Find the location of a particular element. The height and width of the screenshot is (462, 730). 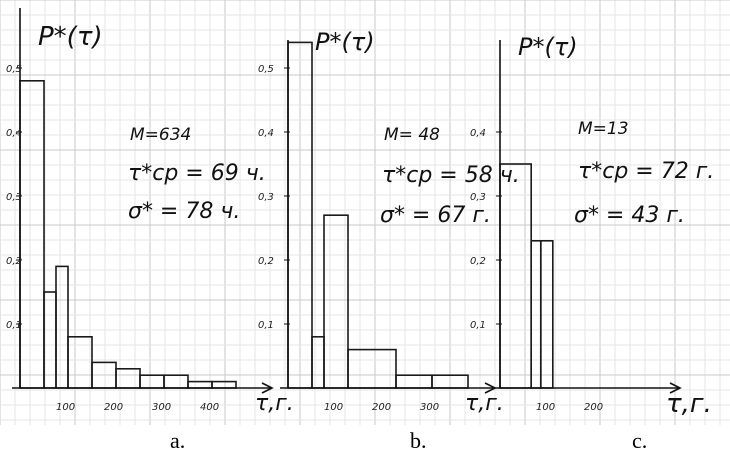

annotation-text: σ* = 67 г. is located at coordinates (435, 215).